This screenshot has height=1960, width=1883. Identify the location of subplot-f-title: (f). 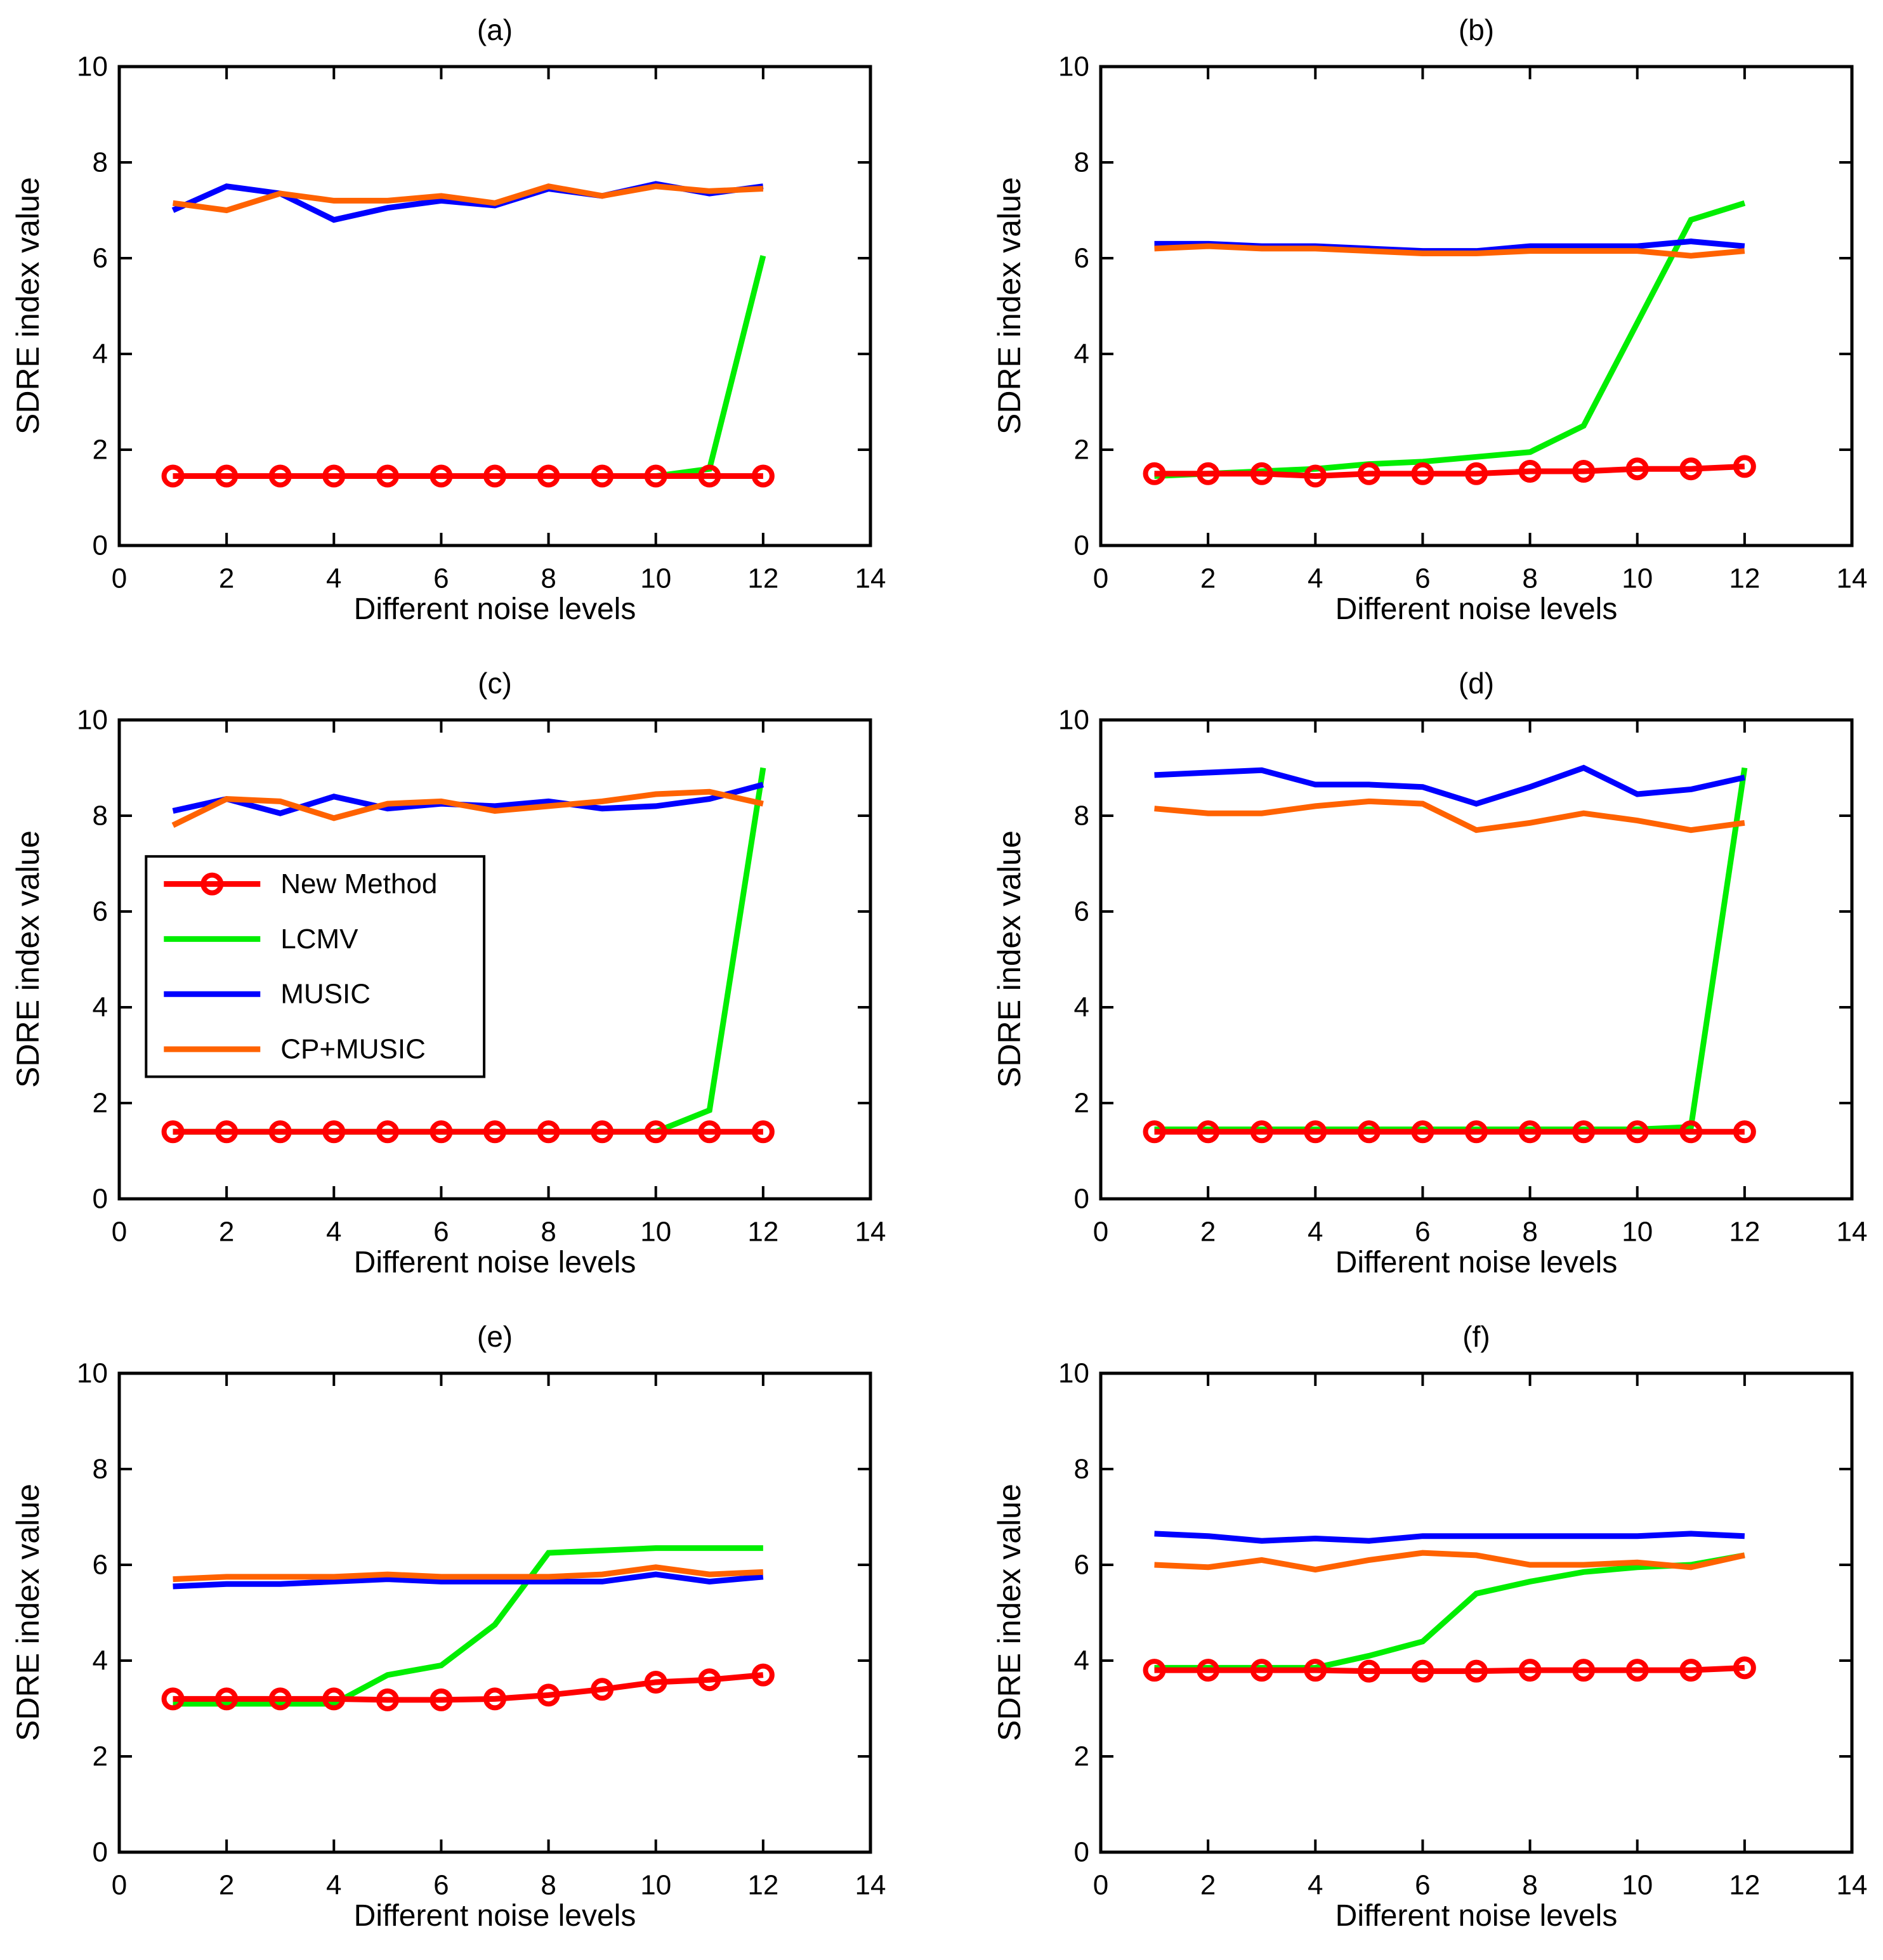
(1476, 1336).